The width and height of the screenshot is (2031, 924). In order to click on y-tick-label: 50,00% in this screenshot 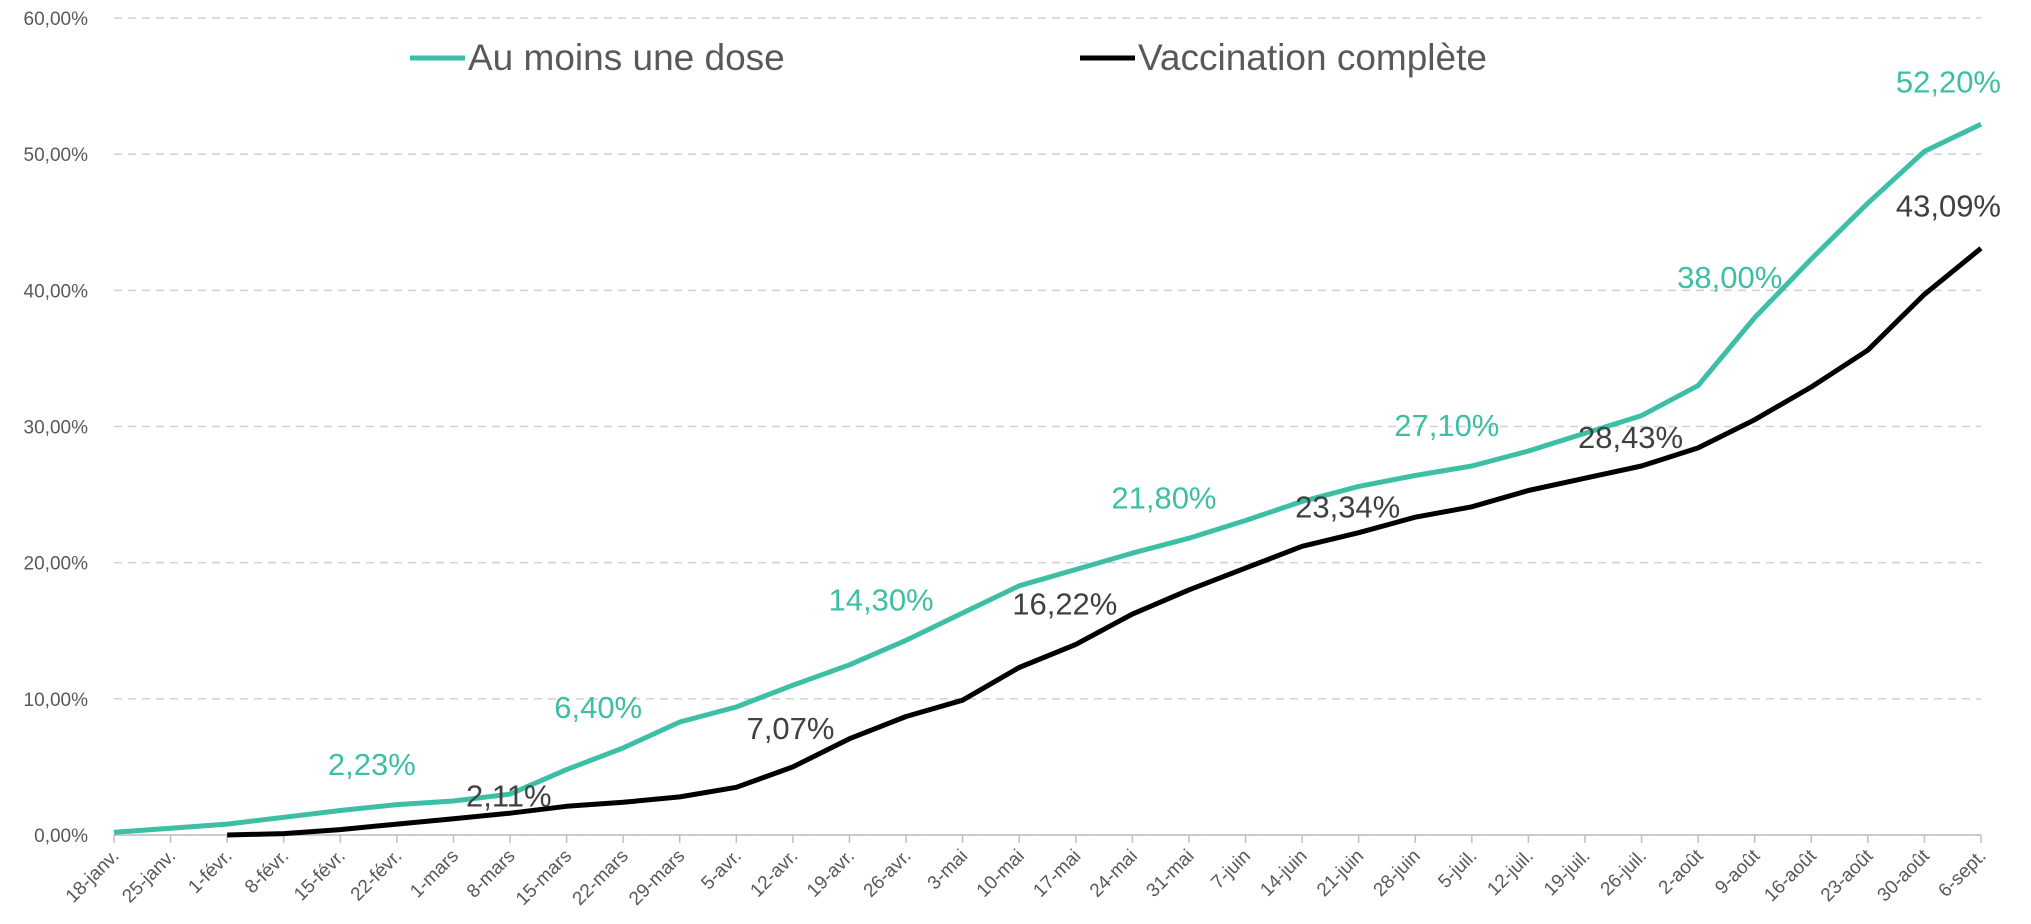, I will do `click(56, 155)`.